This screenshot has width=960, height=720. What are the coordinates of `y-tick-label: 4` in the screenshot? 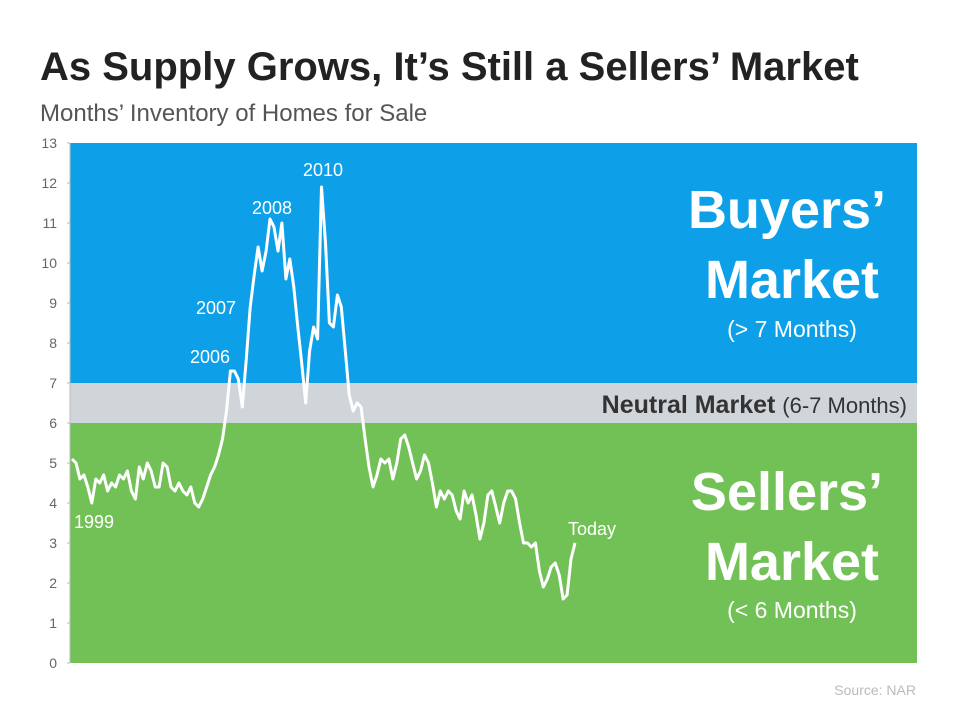 It's located at (53, 503).